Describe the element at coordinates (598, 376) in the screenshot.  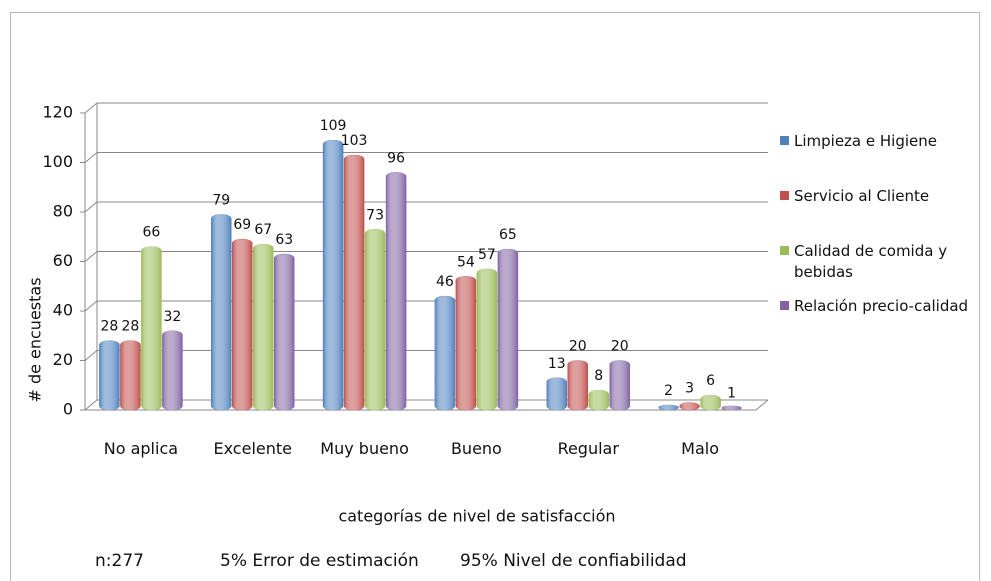
I see `data-label: 8` at that location.